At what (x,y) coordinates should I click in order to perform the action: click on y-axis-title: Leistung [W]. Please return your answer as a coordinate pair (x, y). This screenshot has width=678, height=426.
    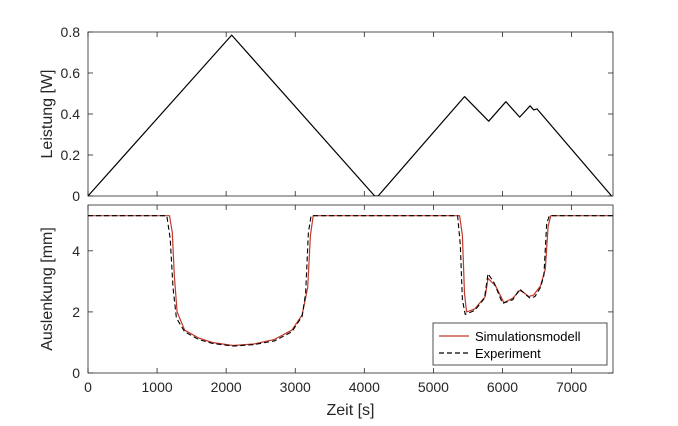
    Looking at the image, I should click on (47, 114).